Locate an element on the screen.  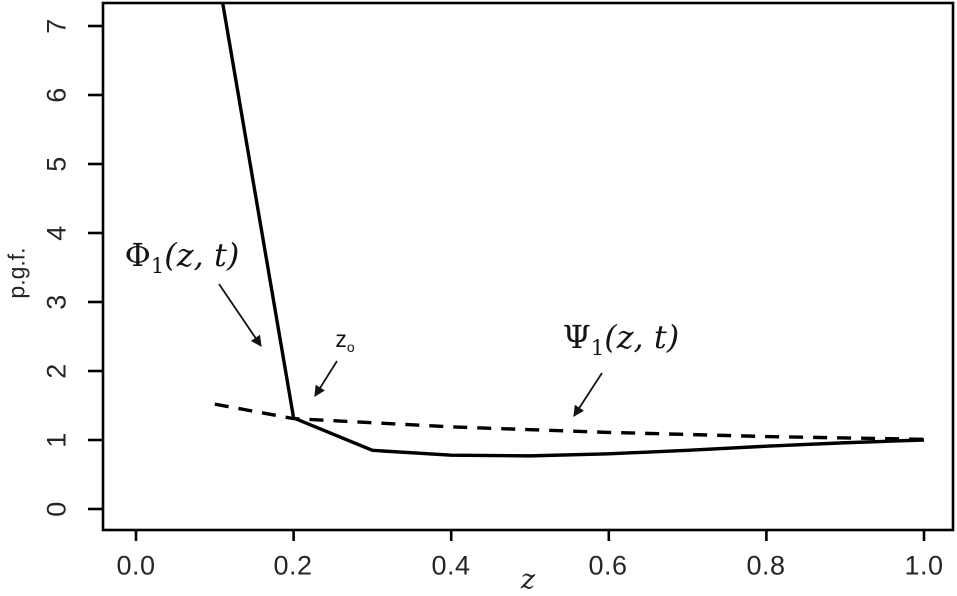
z0-subscript: o is located at coordinates (350, 347).